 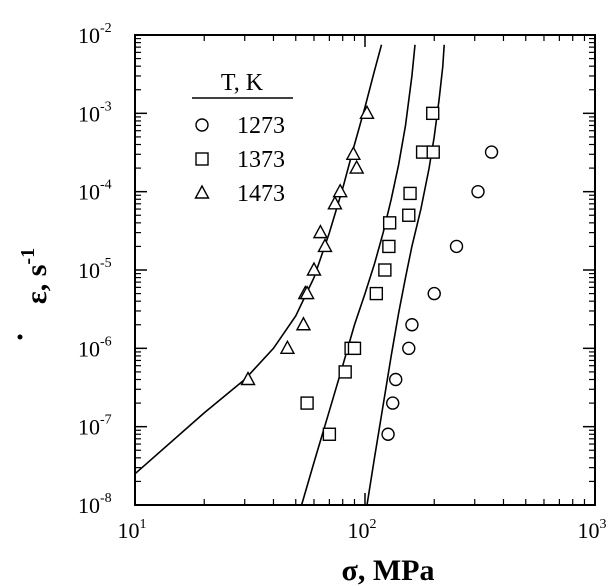 What do you see at coordinates (95, 34) in the screenshot?
I see `y-tick-label: 10⁻²` at bounding box center [95, 34].